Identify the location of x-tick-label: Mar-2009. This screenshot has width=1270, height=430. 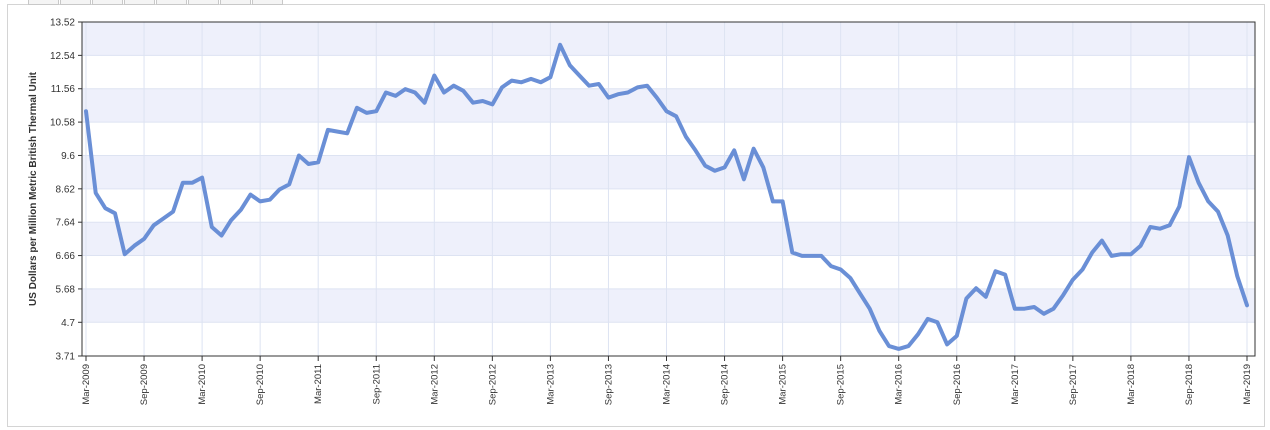
(86, 384).